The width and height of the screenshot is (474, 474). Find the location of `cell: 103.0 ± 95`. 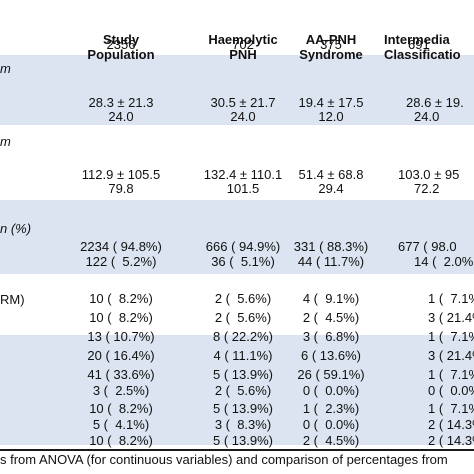

cell: 103.0 ± 95 is located at coordinates (429, 174).